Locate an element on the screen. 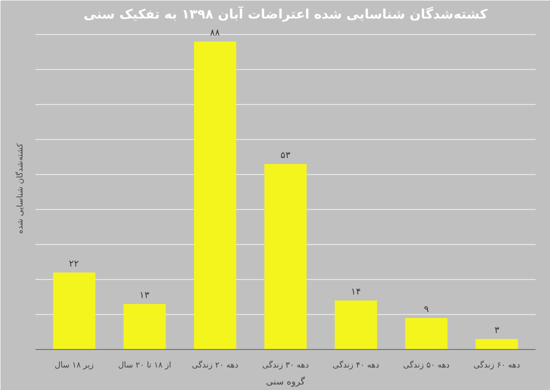 The width and height of the screenshot is (550, 390). y-axis-title: کشته‌شدگان شناسایی شده is located at coordinates (19, 188).